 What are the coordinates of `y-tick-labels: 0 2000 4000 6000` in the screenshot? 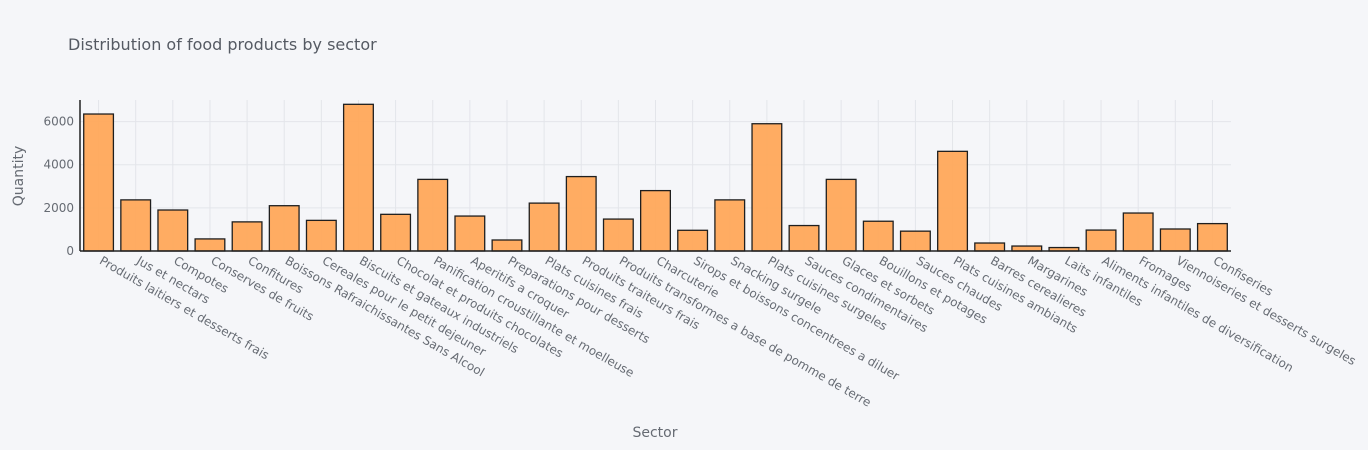 It's located at (58, 186).